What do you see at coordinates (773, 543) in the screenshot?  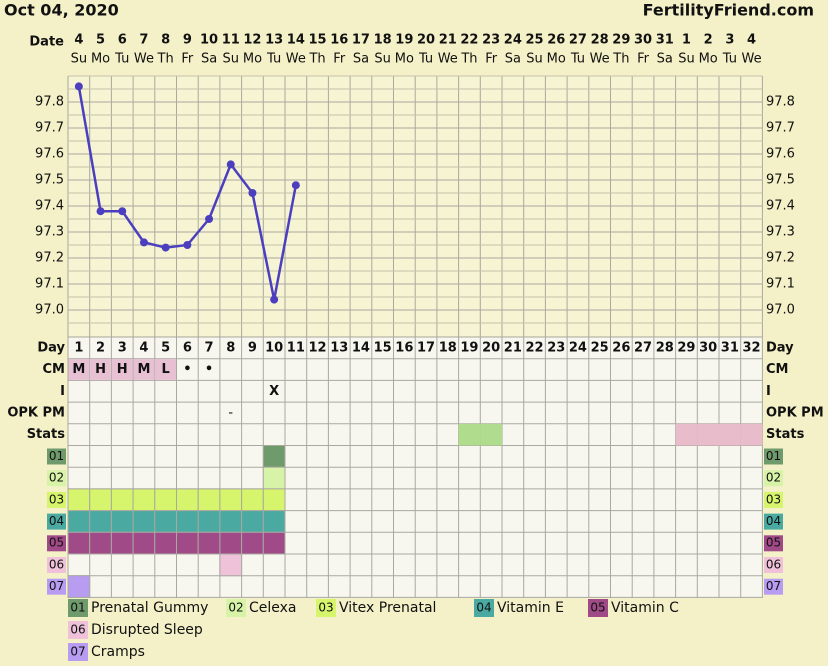 I see `code-badge-right` at bounding box center [773, 543].